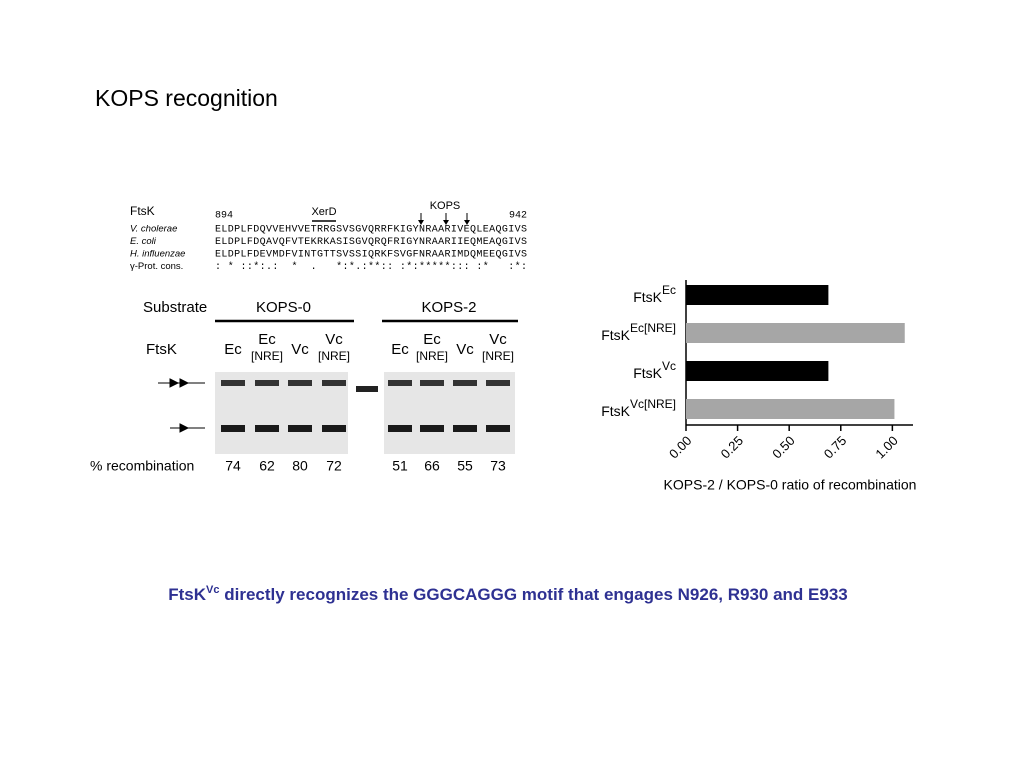 This screenshot has width=1024, height=768. Describe the element at coordinates (300, 466) in the screenshot. I see `recombination-value: 80` at that location.